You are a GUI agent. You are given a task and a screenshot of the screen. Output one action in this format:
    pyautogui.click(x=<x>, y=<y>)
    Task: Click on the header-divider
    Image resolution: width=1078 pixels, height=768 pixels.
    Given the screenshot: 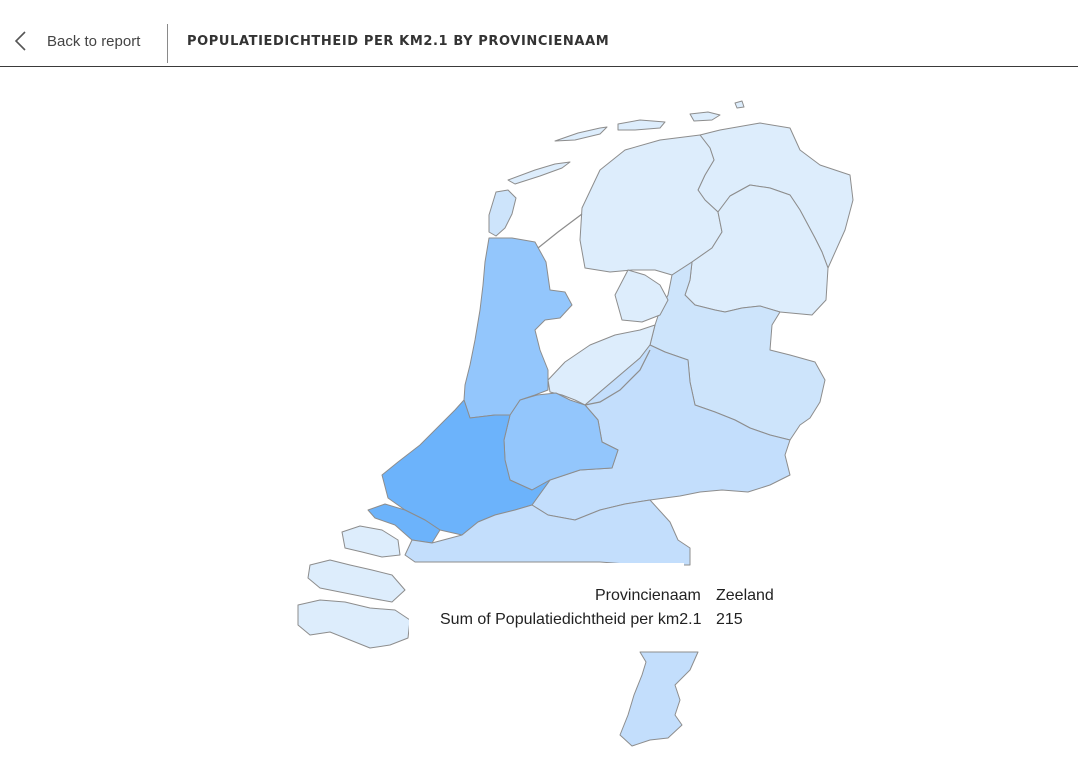 What is the action you would take?
    pyautogui.click(x=167, y=43)
    